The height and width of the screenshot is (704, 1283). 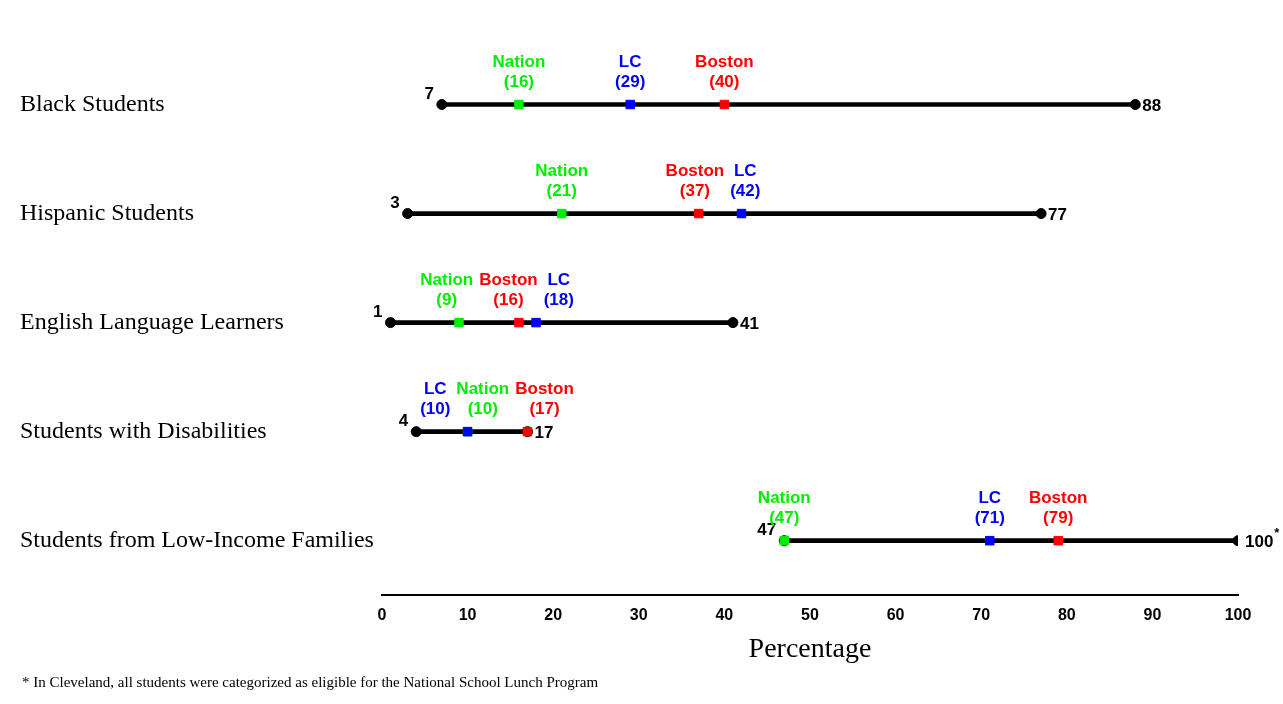 What do you see at coordinates (989, 517) in the screenshot?
I see `data-label: (71)` at bounding box center [989, 517].